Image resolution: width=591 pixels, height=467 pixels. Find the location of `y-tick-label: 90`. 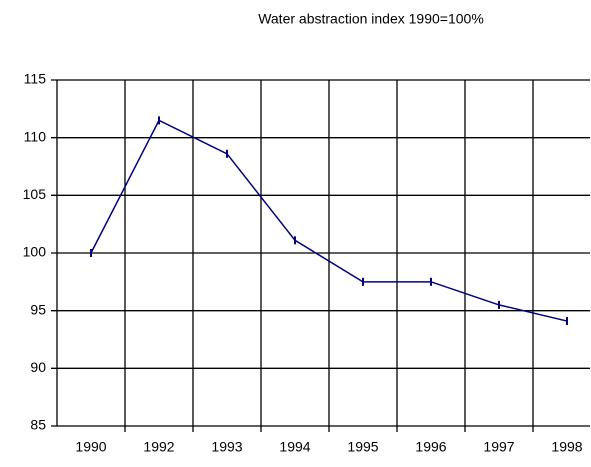

y-tick-label: 90 is located at coordinates (38, 367).